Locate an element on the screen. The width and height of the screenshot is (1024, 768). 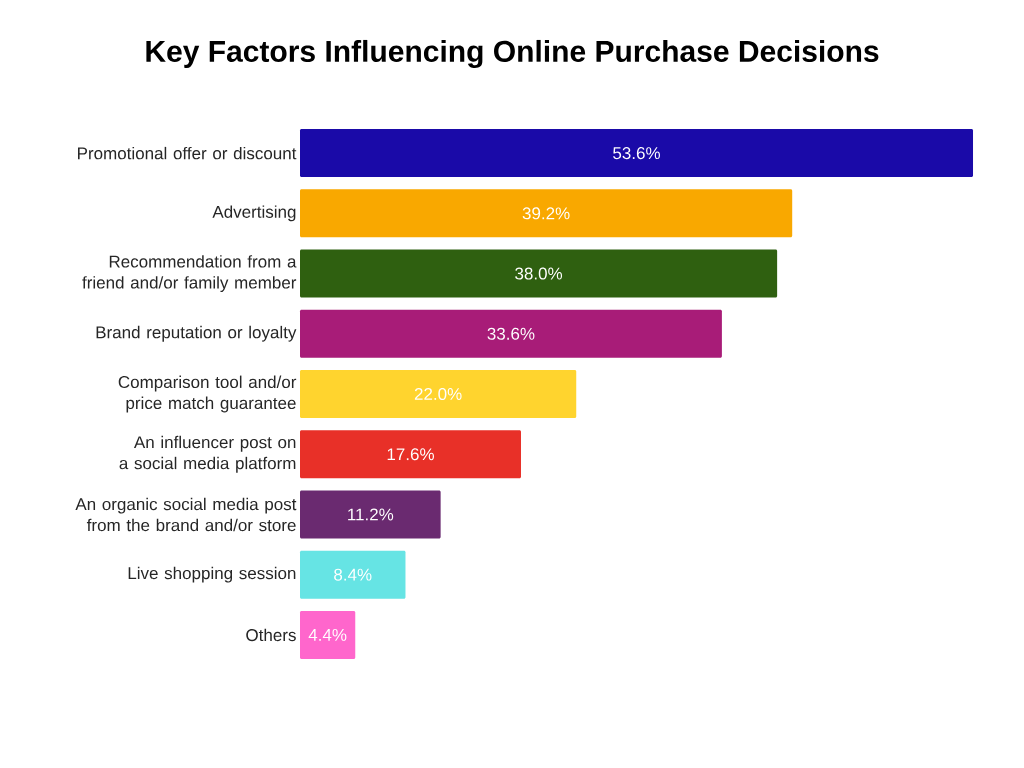
y-tick-label: An influencer post on a social media platform is located at coordinates (207, 454).